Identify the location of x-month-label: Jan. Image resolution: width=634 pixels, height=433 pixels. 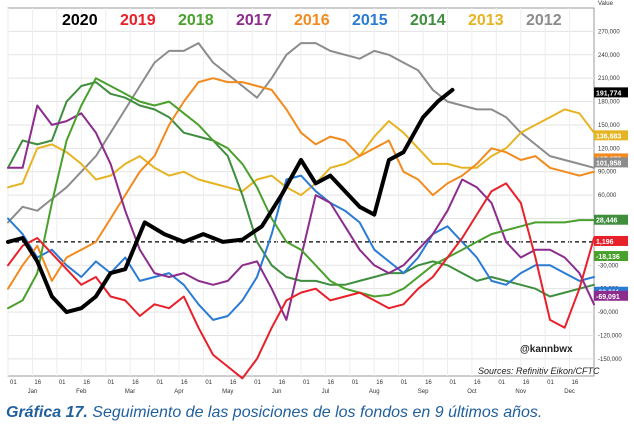
(33, 392).